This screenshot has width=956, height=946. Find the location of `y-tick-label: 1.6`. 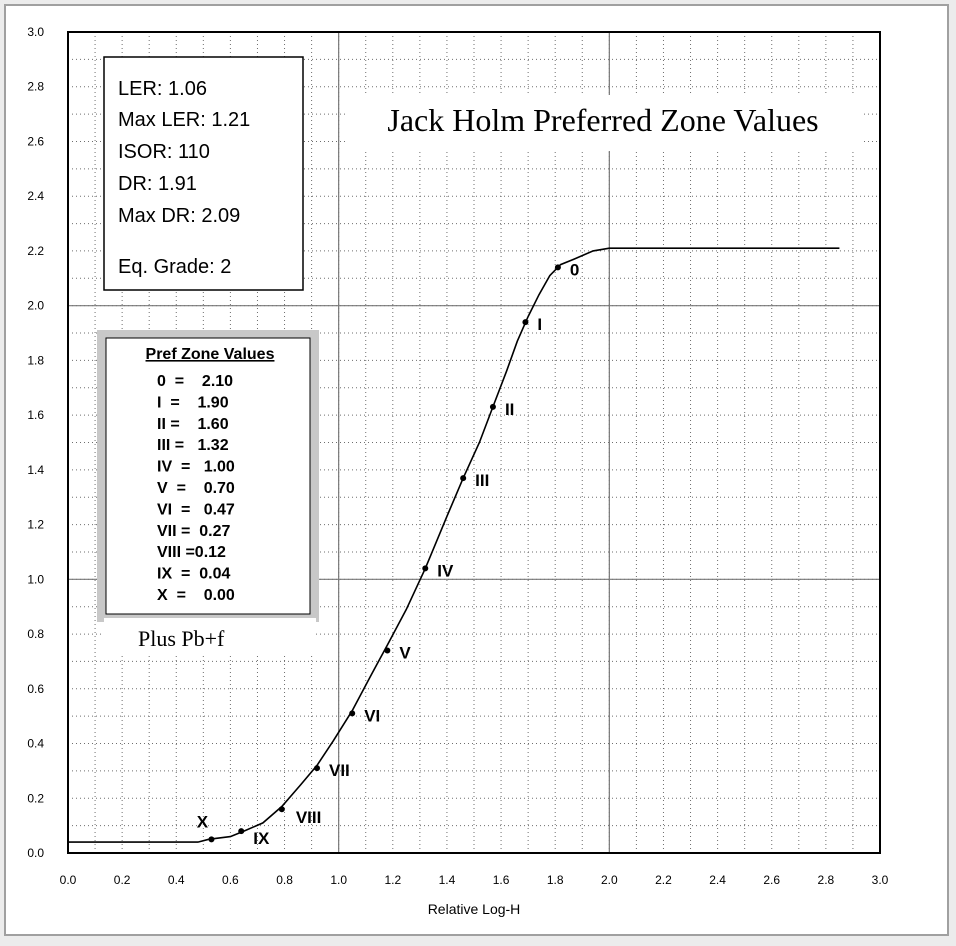

y-tick-label: 1.6 is located at coordinates (35, 415).